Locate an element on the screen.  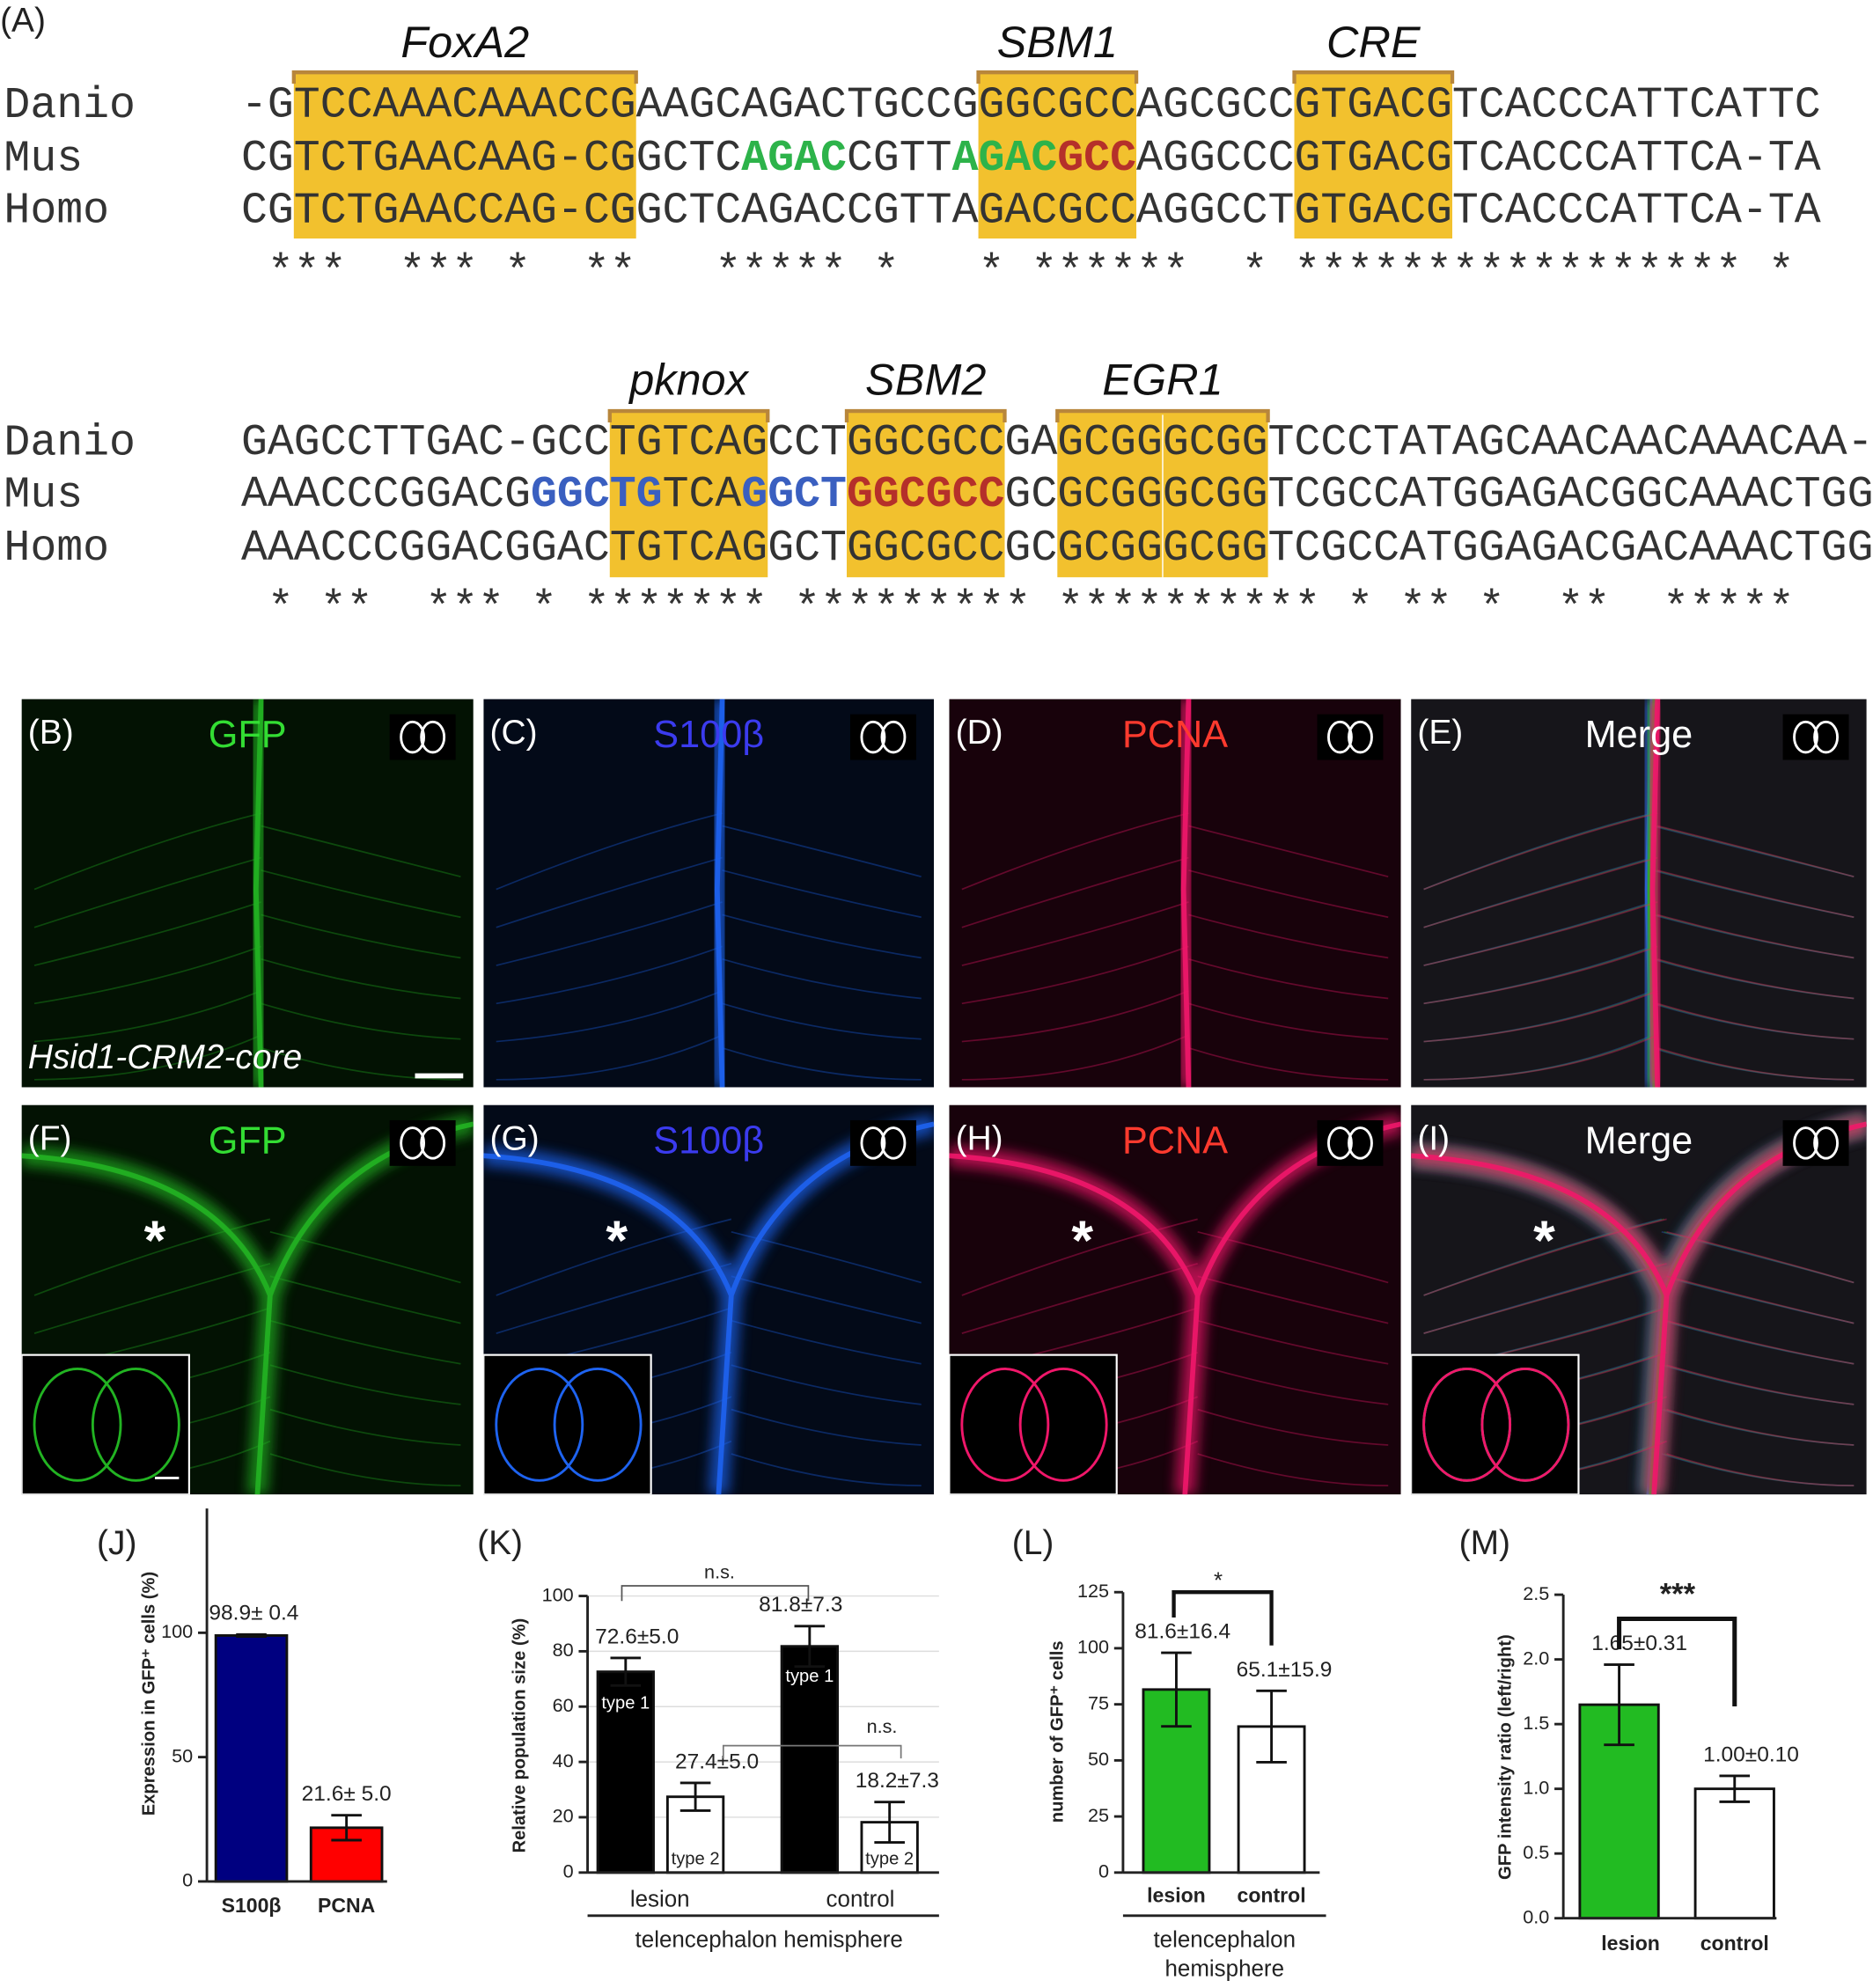
lesion-marker: * is located at coordinates (1544, 1241).